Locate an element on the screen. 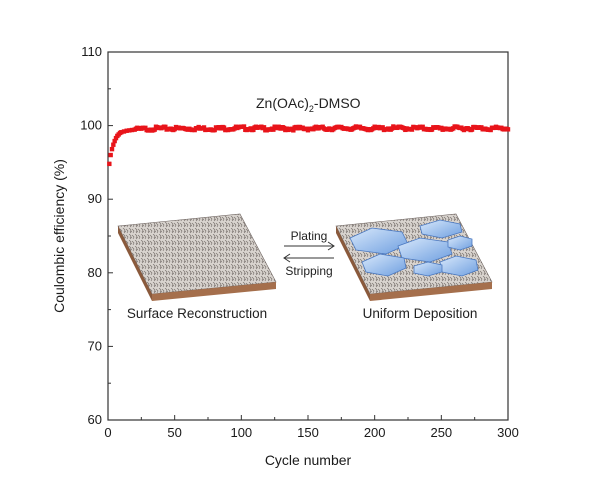  y-tick-label: 80 is located at coordinates (95, 272).